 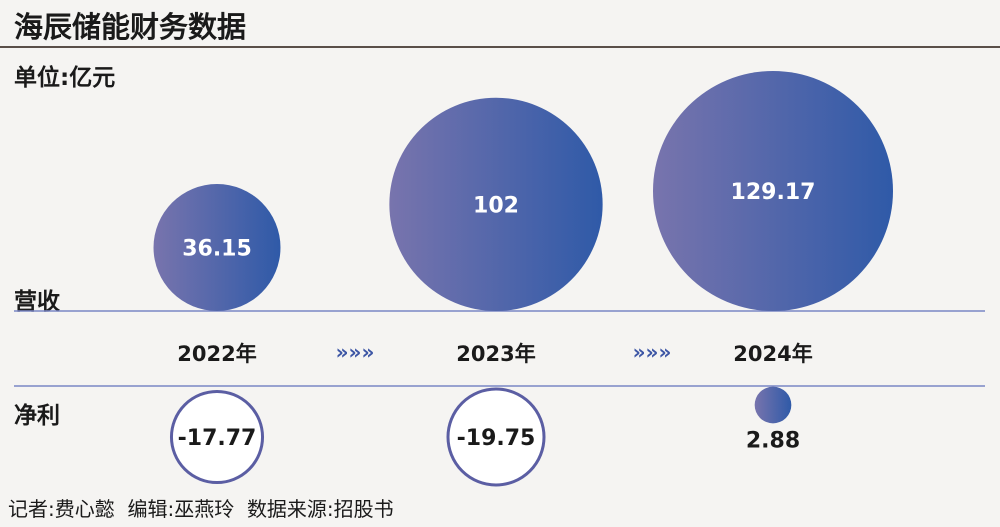 I want to click on profit-value-label-1: -19.75, so click(x=496, y=438).